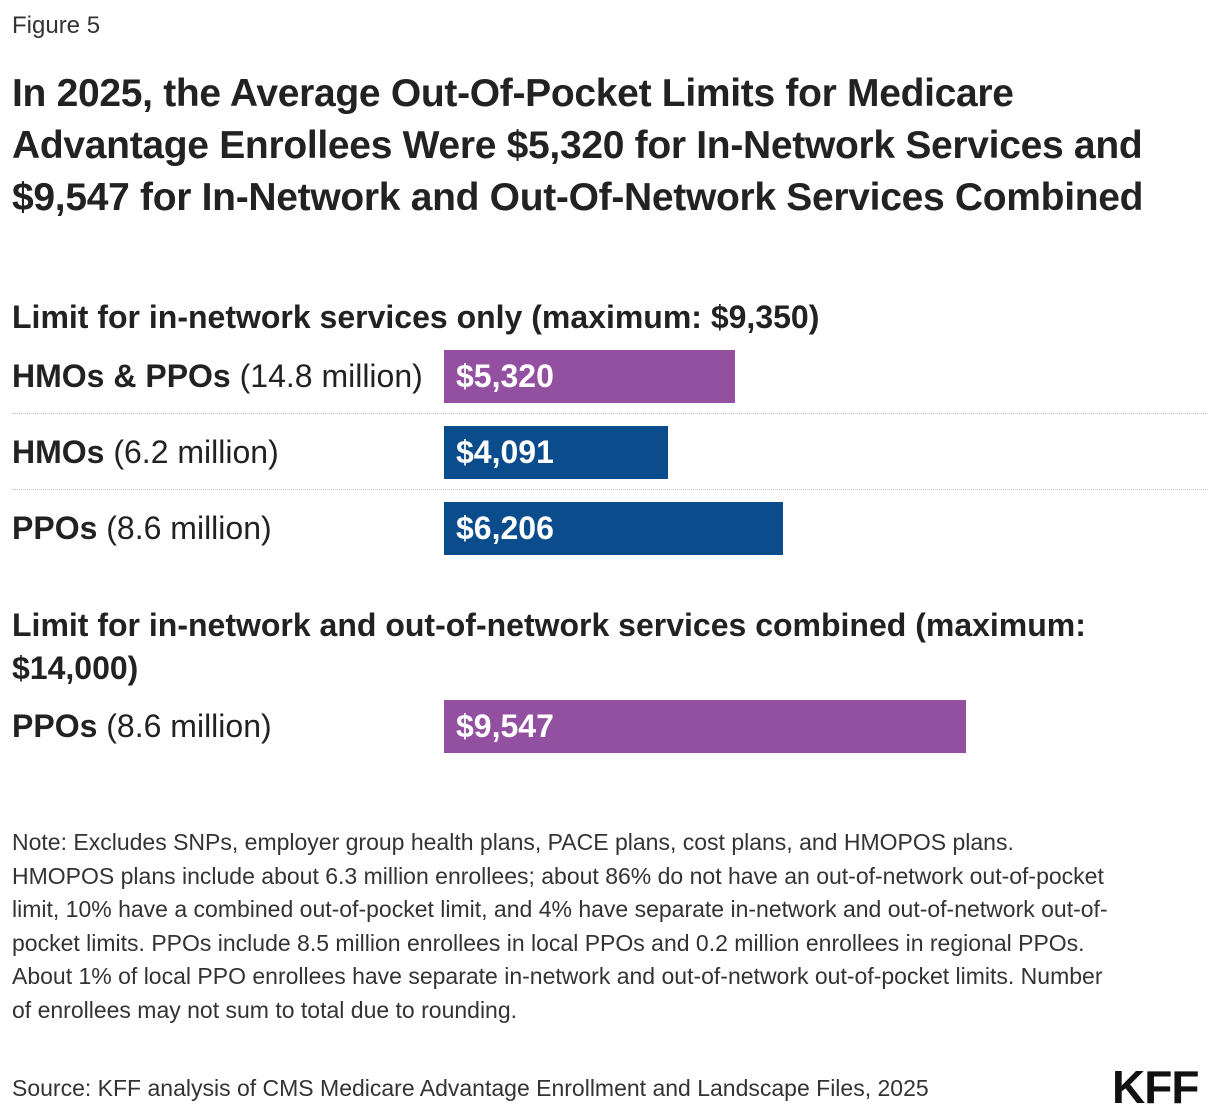 The width and height of the screenshot is (1220, 1116). Describe the element at coordinates (58, 452) in the screenshot. I see `category-name: HMOs` at that location.